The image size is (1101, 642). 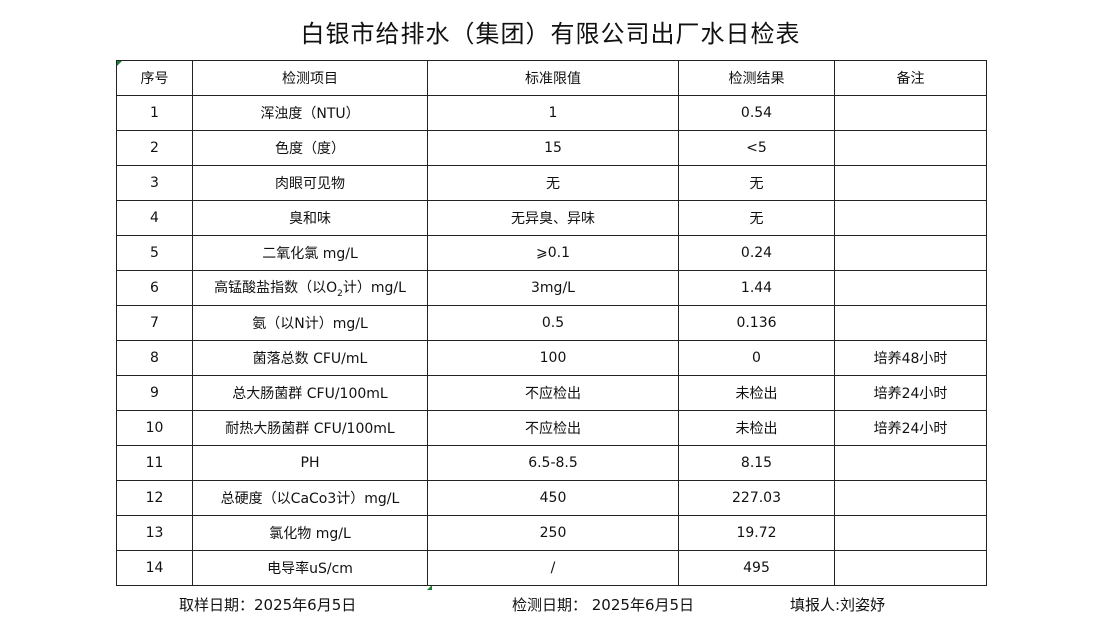 I want to click on cell-no-text: 8, so click(x=154, y=358).